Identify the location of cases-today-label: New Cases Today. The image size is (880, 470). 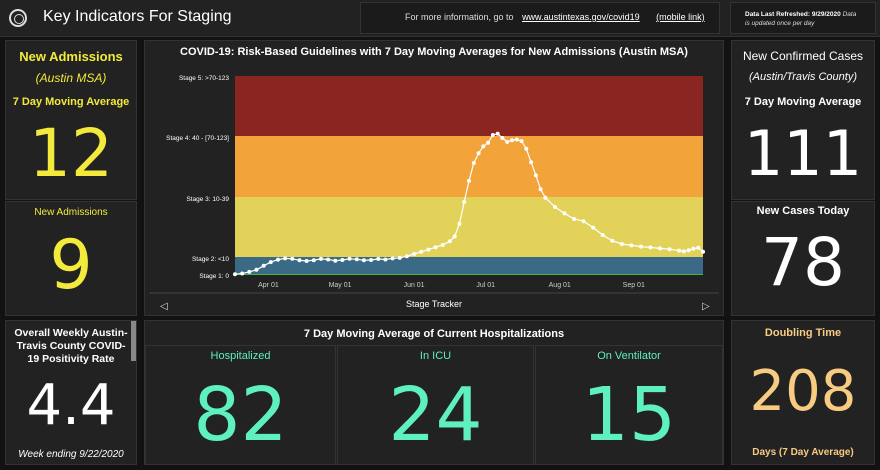
(803, 211).